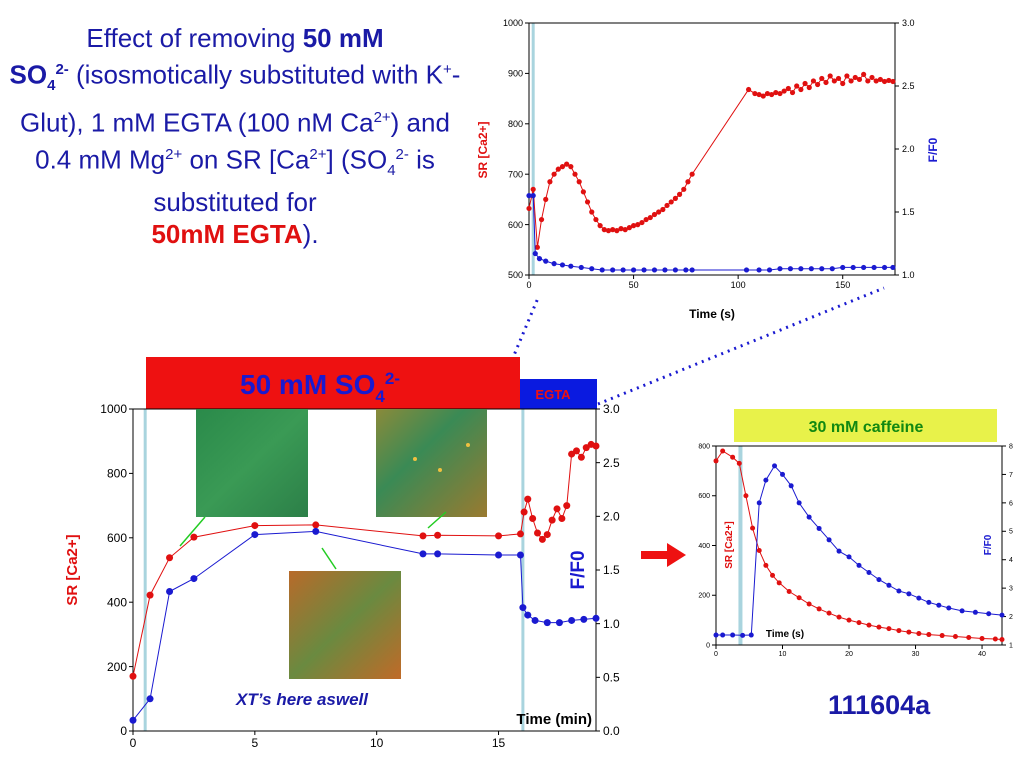  Describe the element at coordinates (415, 459) in the screenshot. I see `xt-spark` at that location.